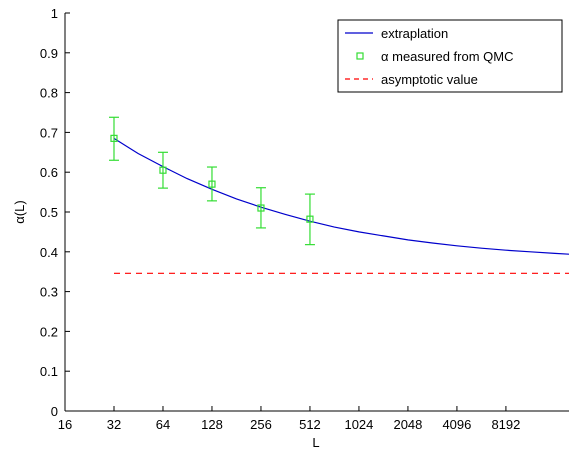 Image resolution: width=569 pixels, height=450 pixels. Describe the element at coordinates (289, 419) in the screenshot. I see `x-ticks: 16 32 64 128 256 512 1024 2048 4096 8192` at that location.